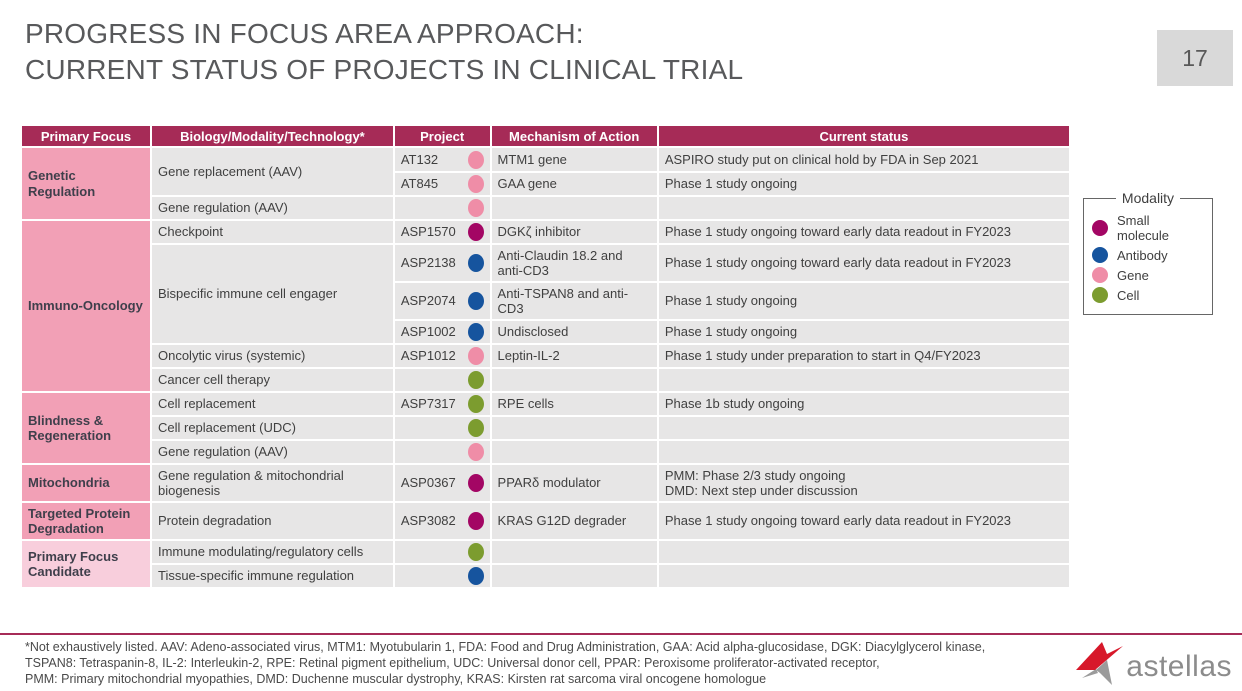 The height and width of the screenshot is (691, 1242). What do you see at coordinates (442, 232) in the screenshot?
I see `project-cell: ASP1570` at bounding box center [442, 232].